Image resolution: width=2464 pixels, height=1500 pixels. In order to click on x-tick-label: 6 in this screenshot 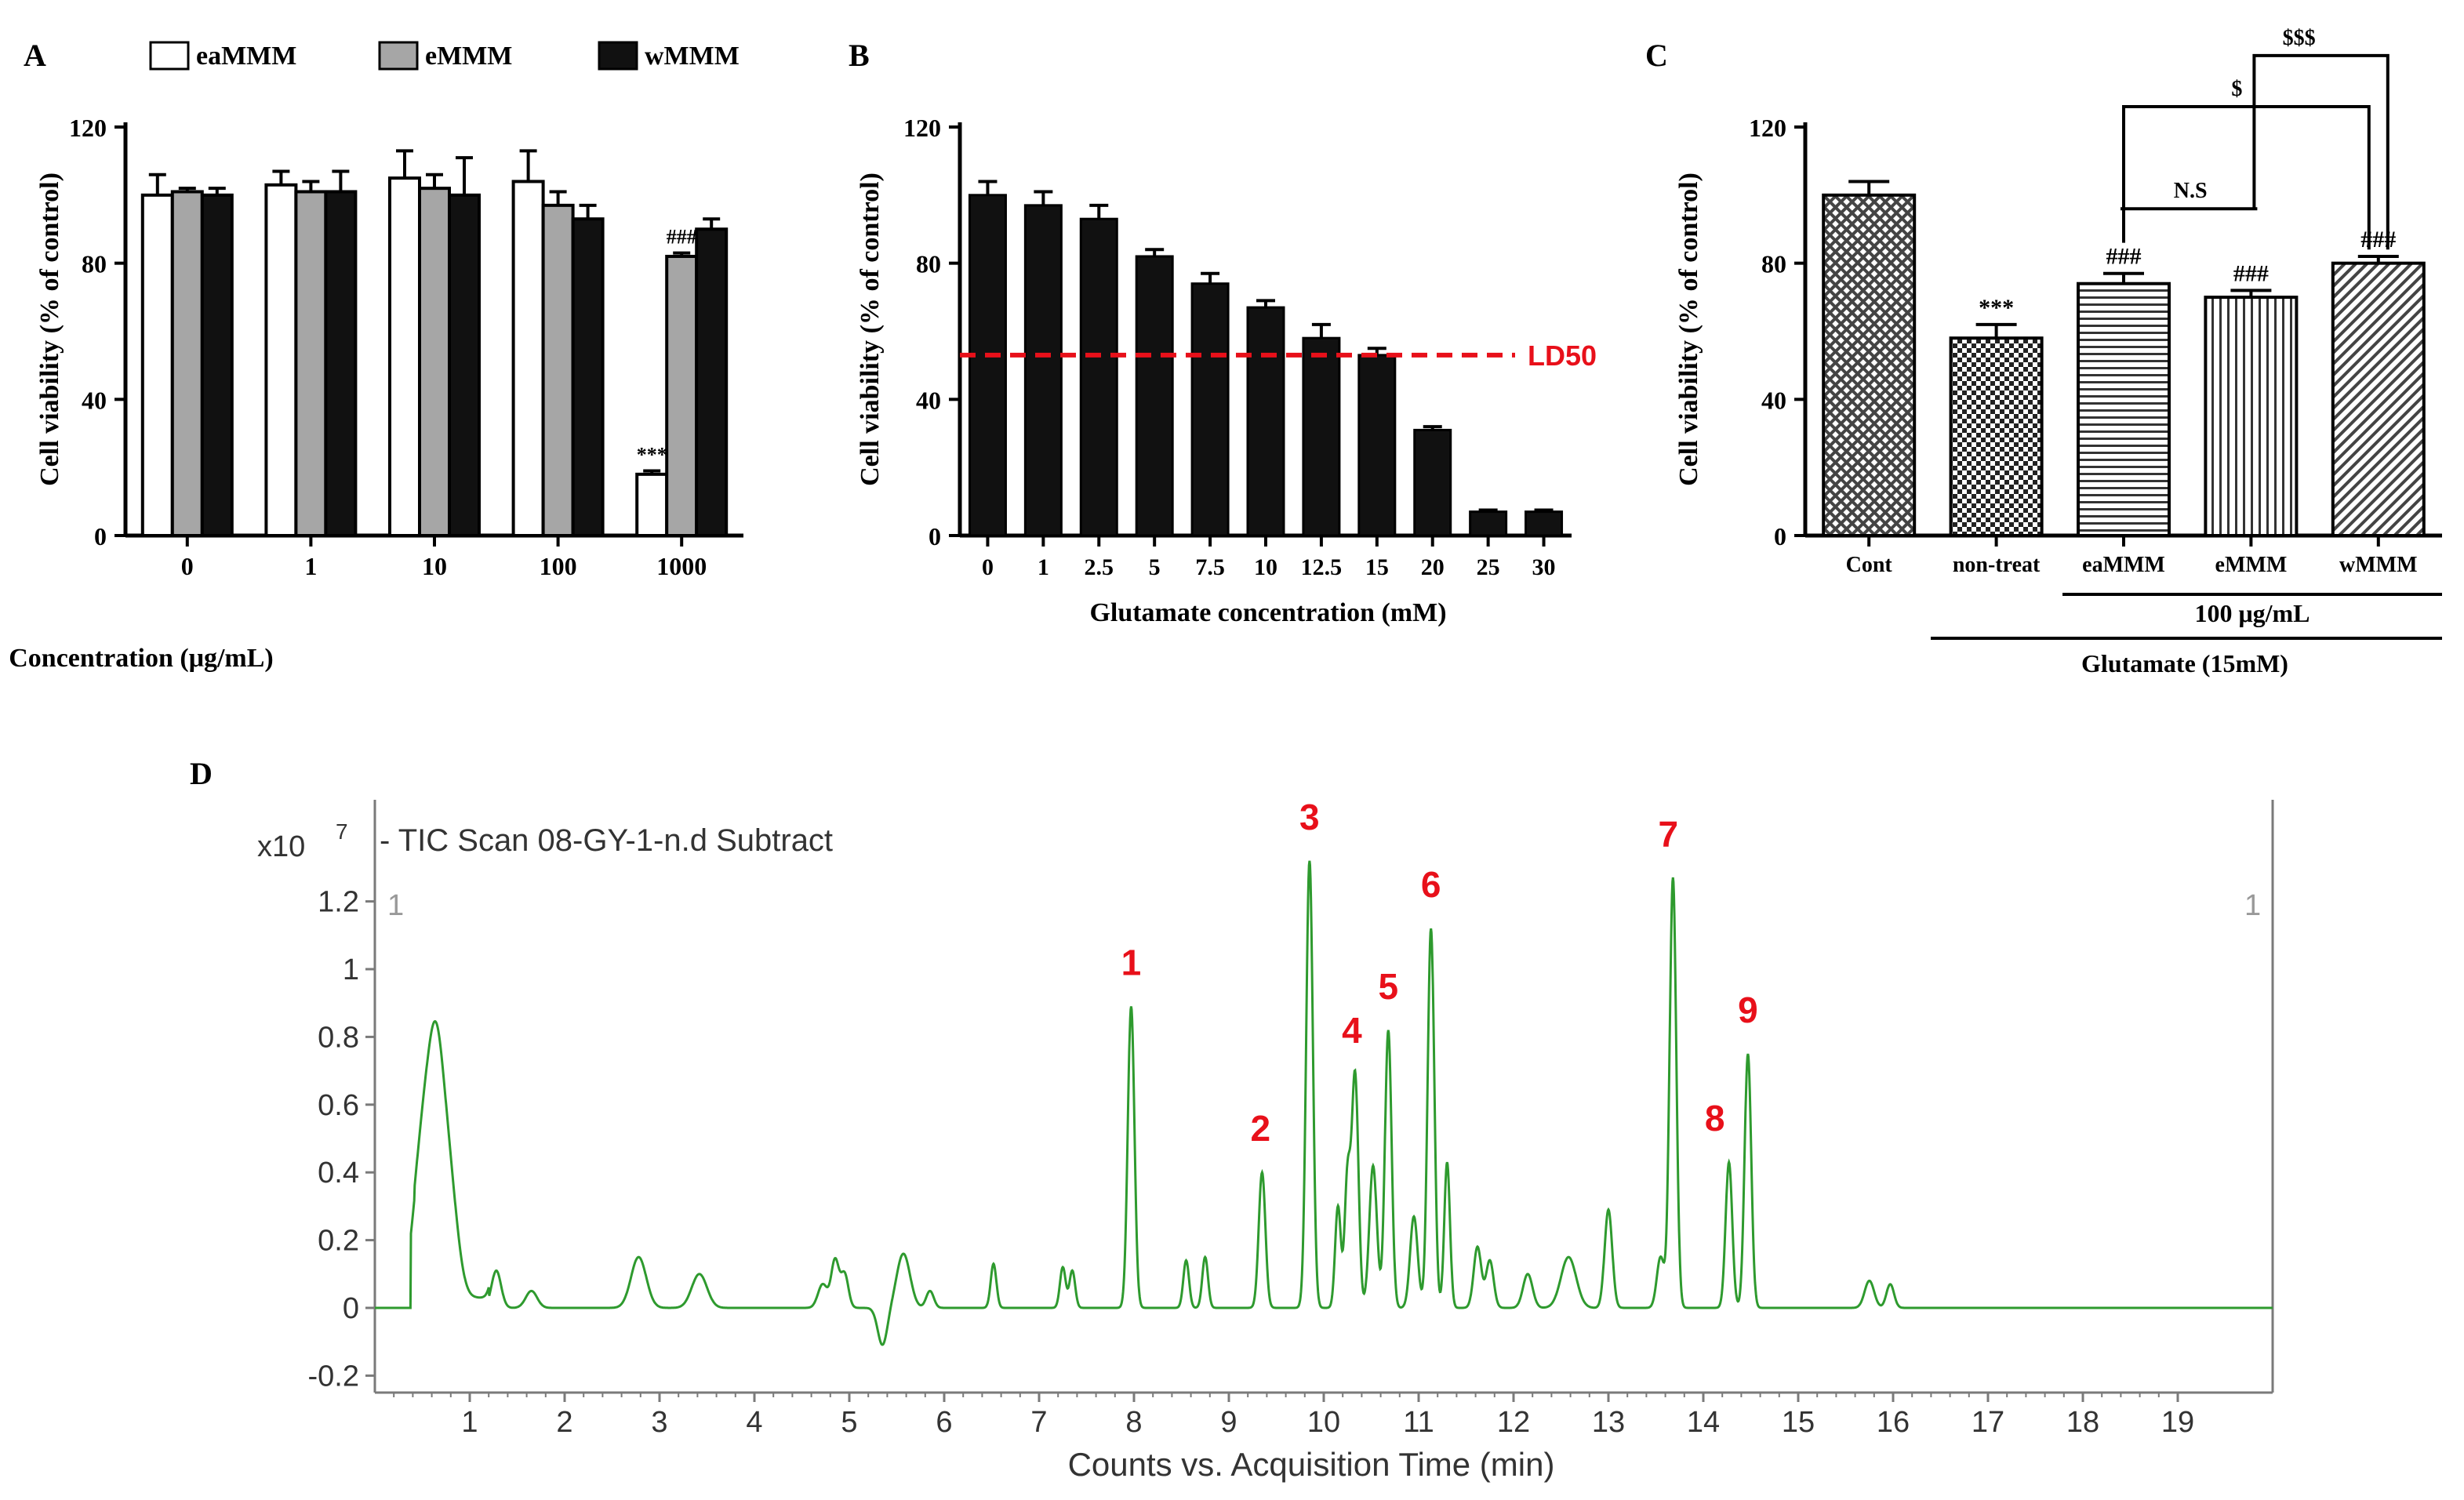, I will do `click(944, 1423)`.